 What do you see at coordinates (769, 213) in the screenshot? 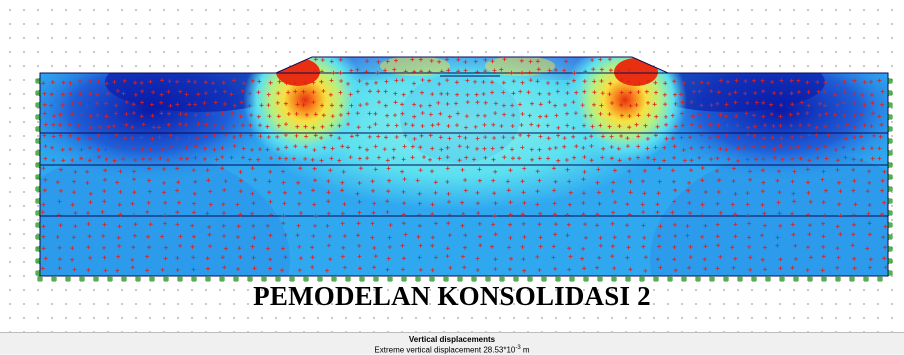
I see `contour-lobe-right` at bounding box center [769, 213].